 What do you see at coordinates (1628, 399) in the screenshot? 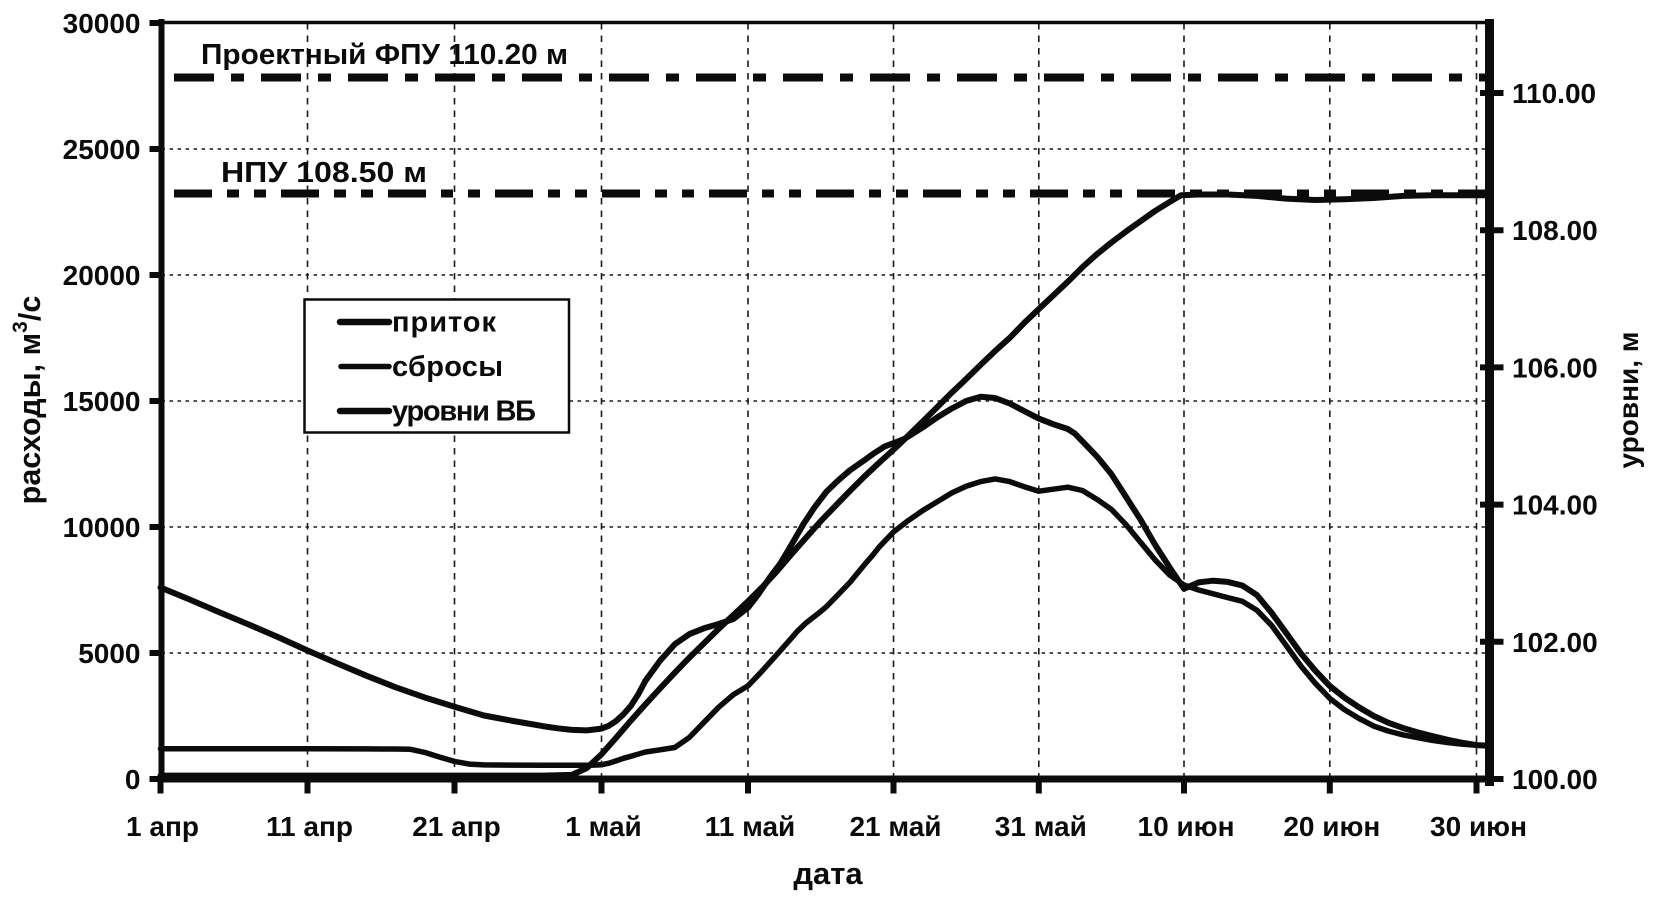
I see `svg-text: уровни, м` at bounding box center [1628, 399].